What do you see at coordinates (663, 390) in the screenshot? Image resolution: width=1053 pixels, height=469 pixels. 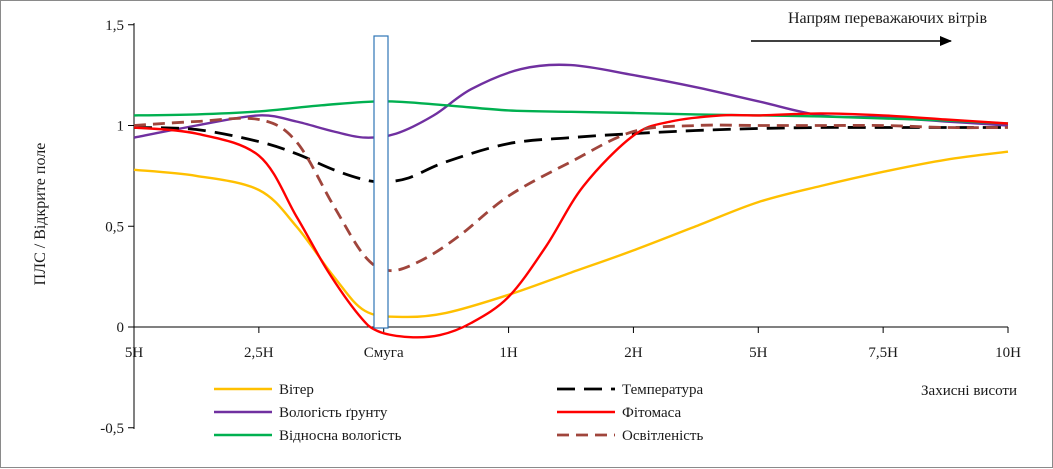 I see `legend-label: Температура` at bounding box center [663, 390].